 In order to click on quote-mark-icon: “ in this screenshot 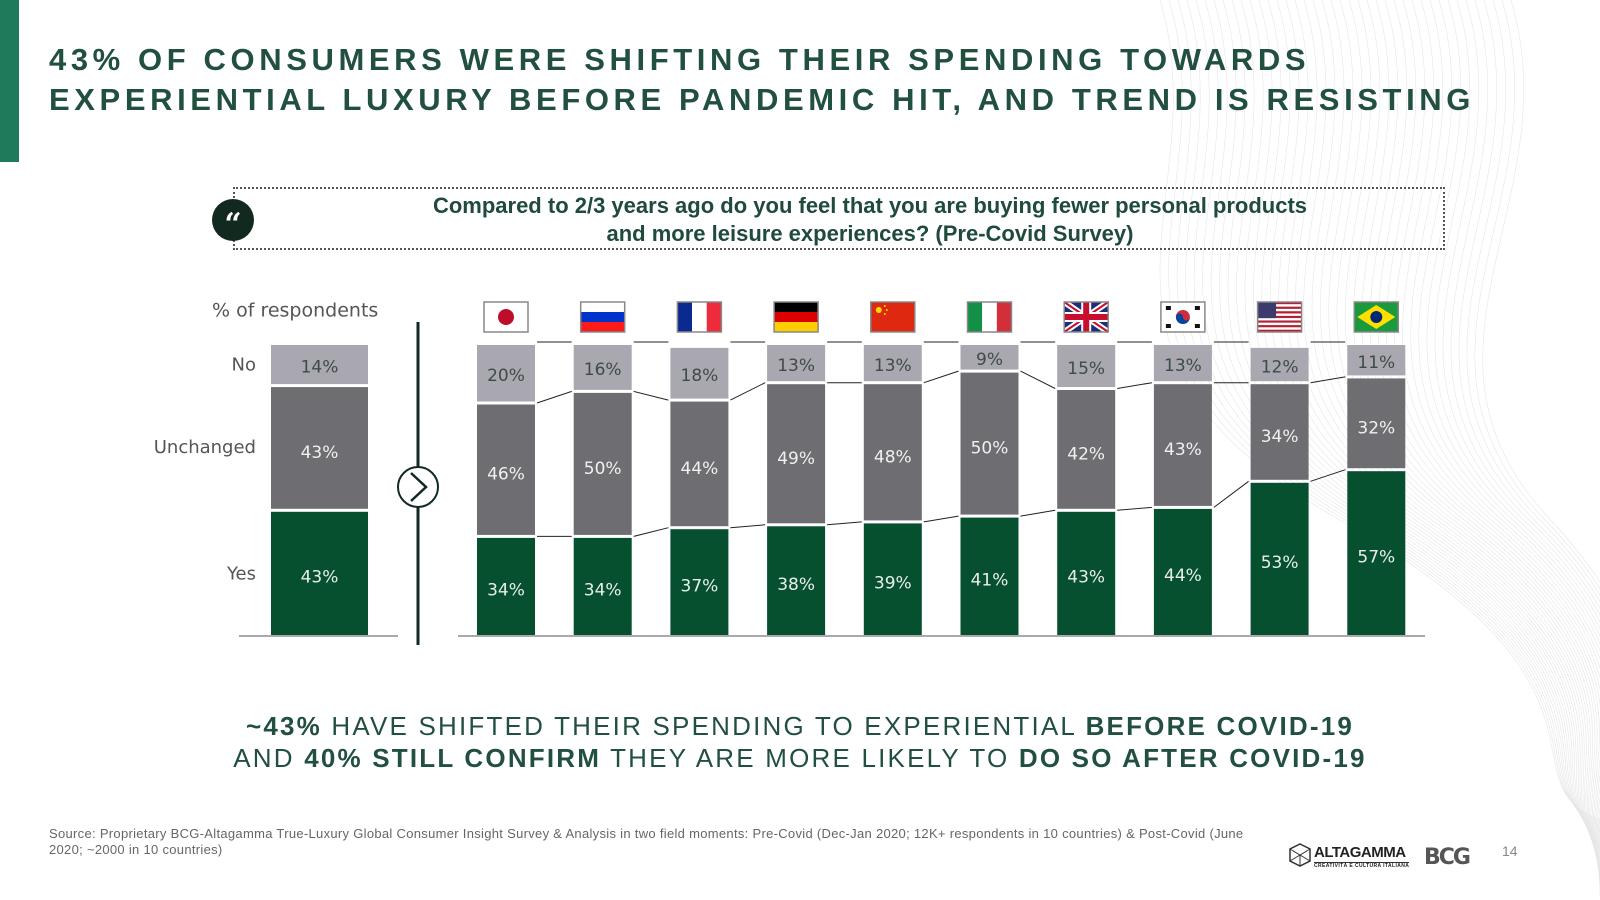, I will do `click(233, 220)`.